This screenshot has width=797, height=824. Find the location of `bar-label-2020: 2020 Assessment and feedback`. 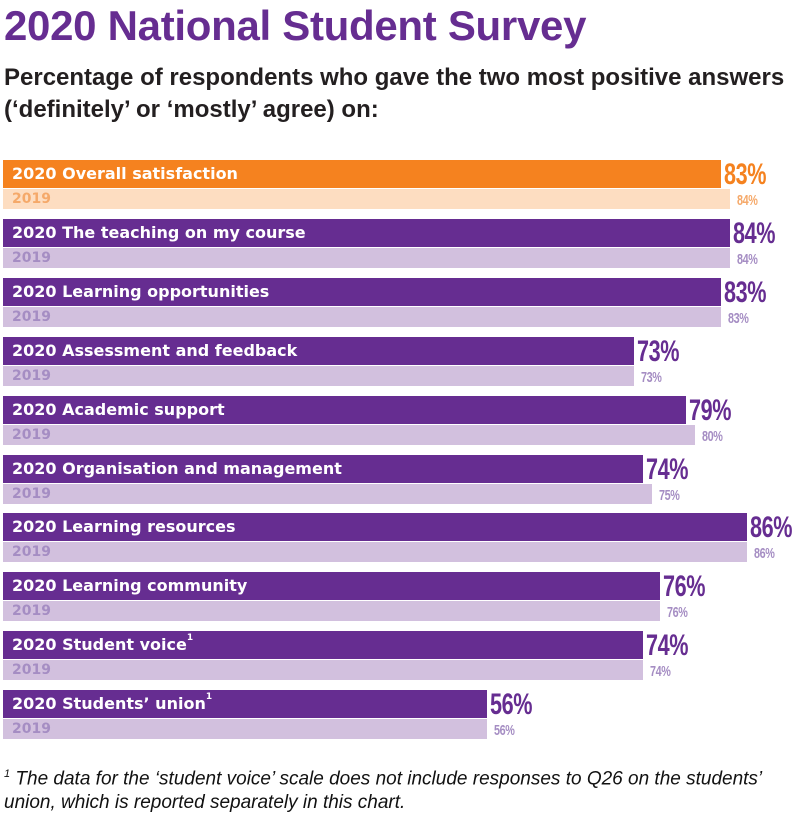

bar-label-2020: 2020 Assessment and feedback is located at coordinates (155, 350).